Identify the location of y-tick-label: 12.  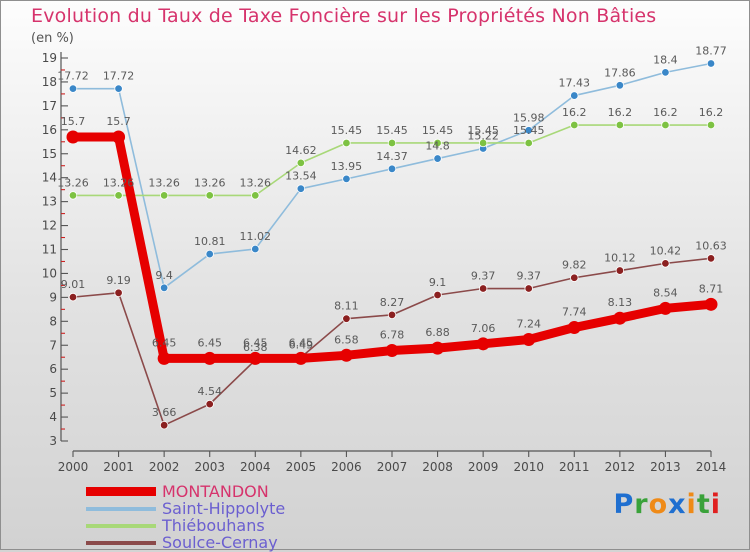
(49, 226).